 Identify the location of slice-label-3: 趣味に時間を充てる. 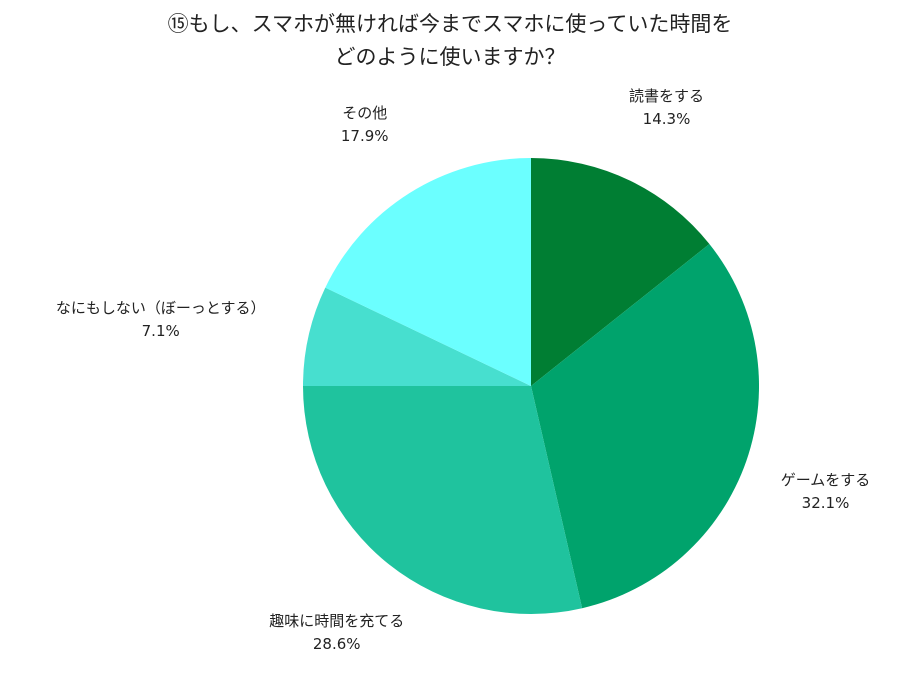
(336, 621).